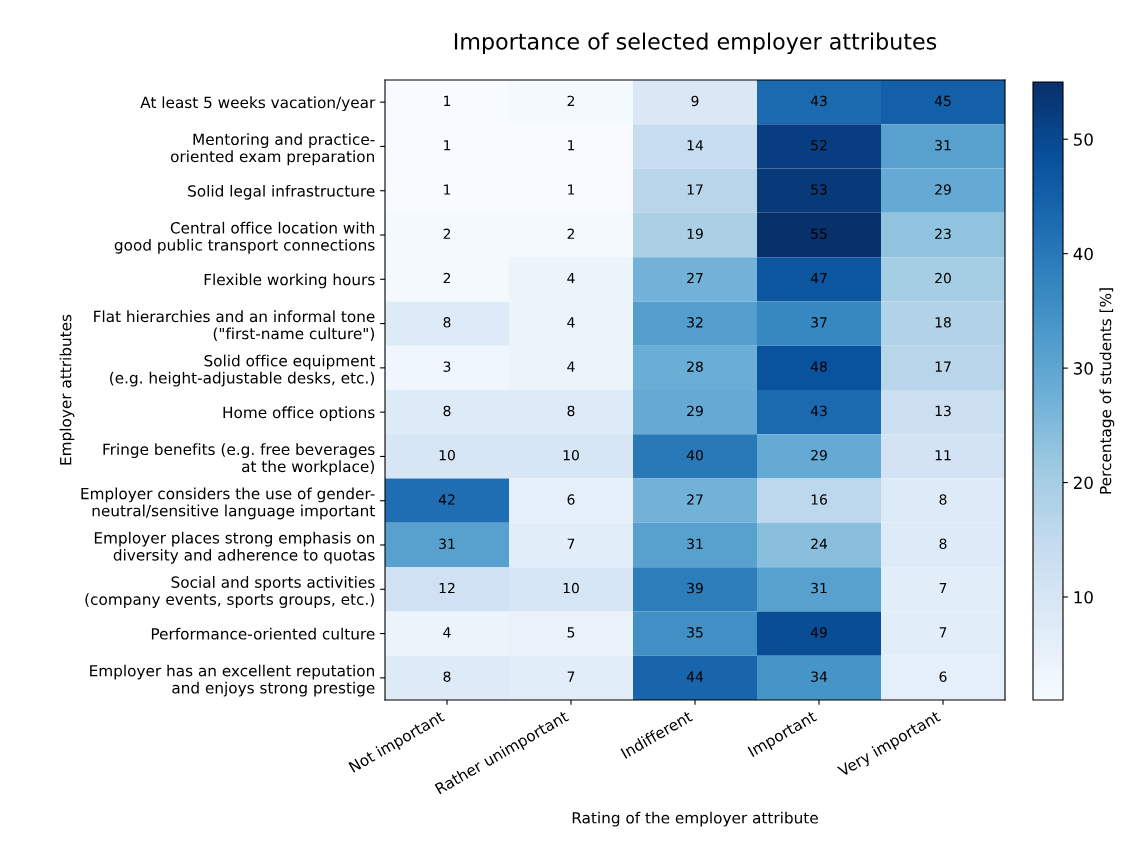 The width and height of the screenshot is (1121, 861). I want to click on data-label: 9, so click(695, 101).